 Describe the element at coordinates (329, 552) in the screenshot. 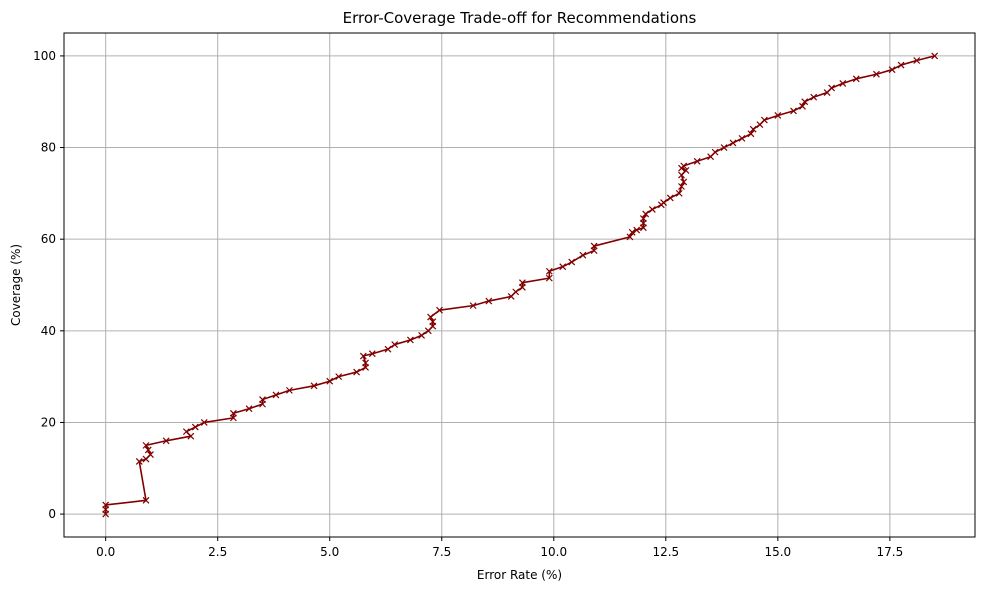

I see `x-tick-label: 5.0` at that location.